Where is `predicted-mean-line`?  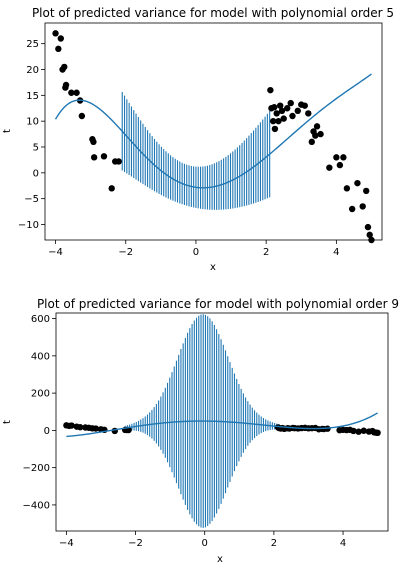 predicted-mean-line is located at coordinates (222, 425).